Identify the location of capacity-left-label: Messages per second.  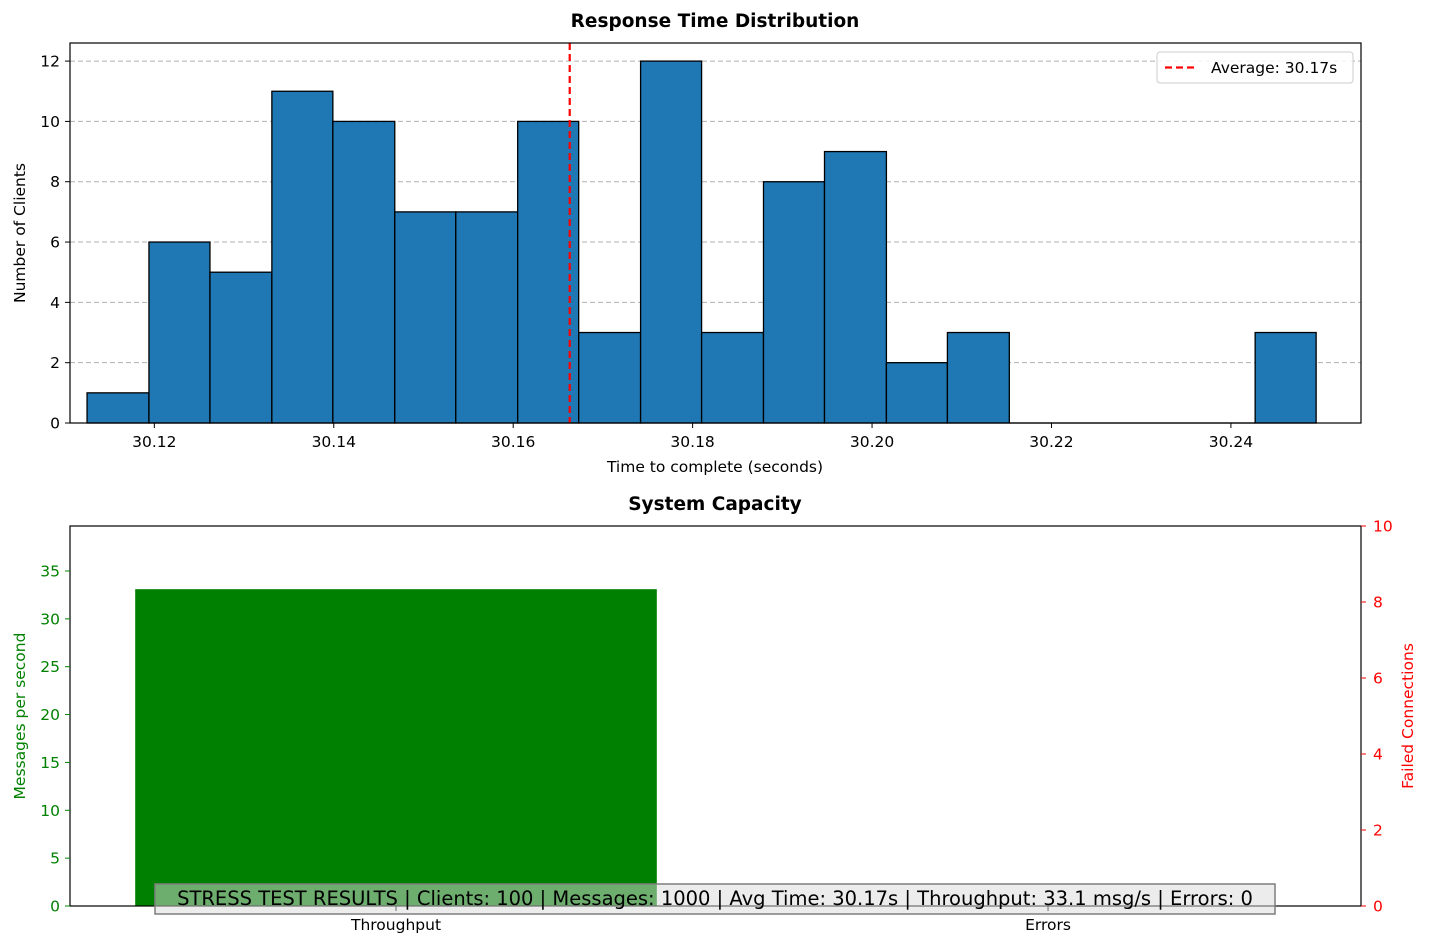
(20, 716).